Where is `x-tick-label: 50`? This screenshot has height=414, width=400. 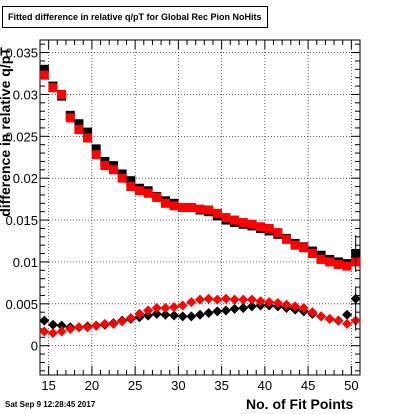 x-tick-label: 50 is located at coordinates (351, 385).